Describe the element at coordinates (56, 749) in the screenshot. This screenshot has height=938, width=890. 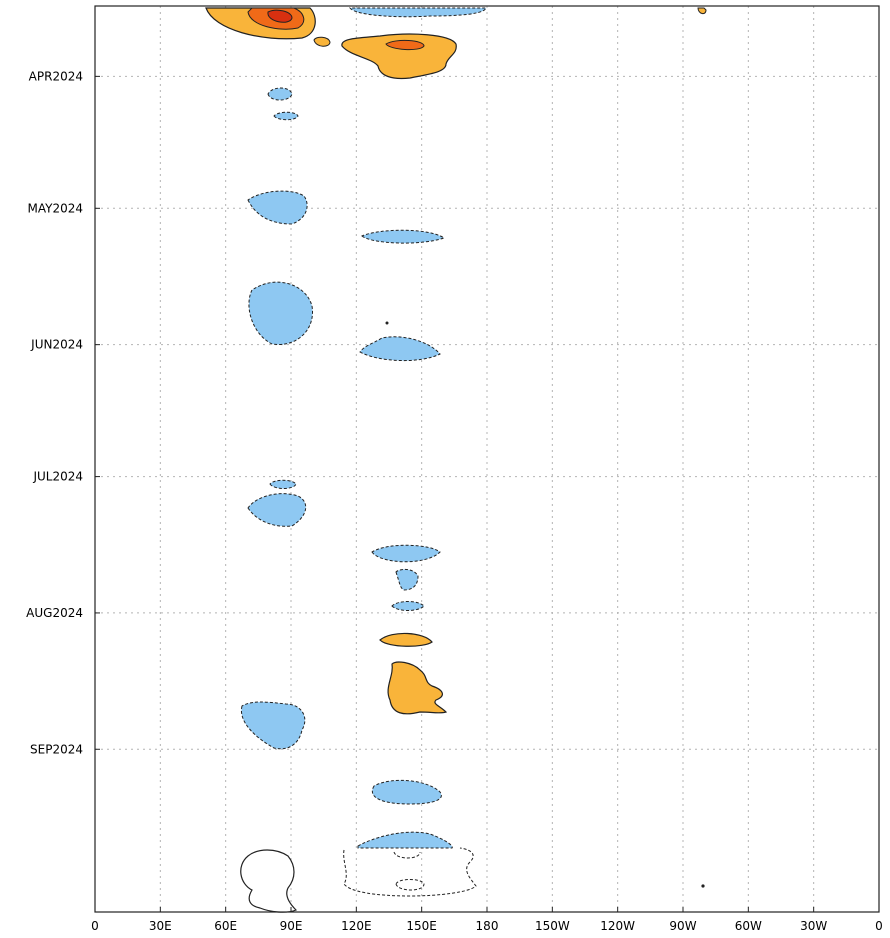
I see `y-tick-label: SEP2024` at that location.